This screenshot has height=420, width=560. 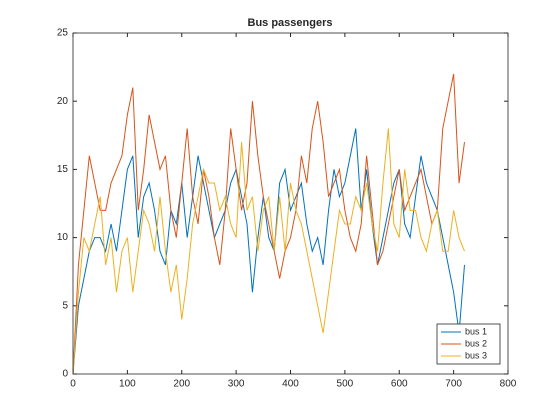 I want to click on x-tick-label: 100, so click(x=127, y=384).